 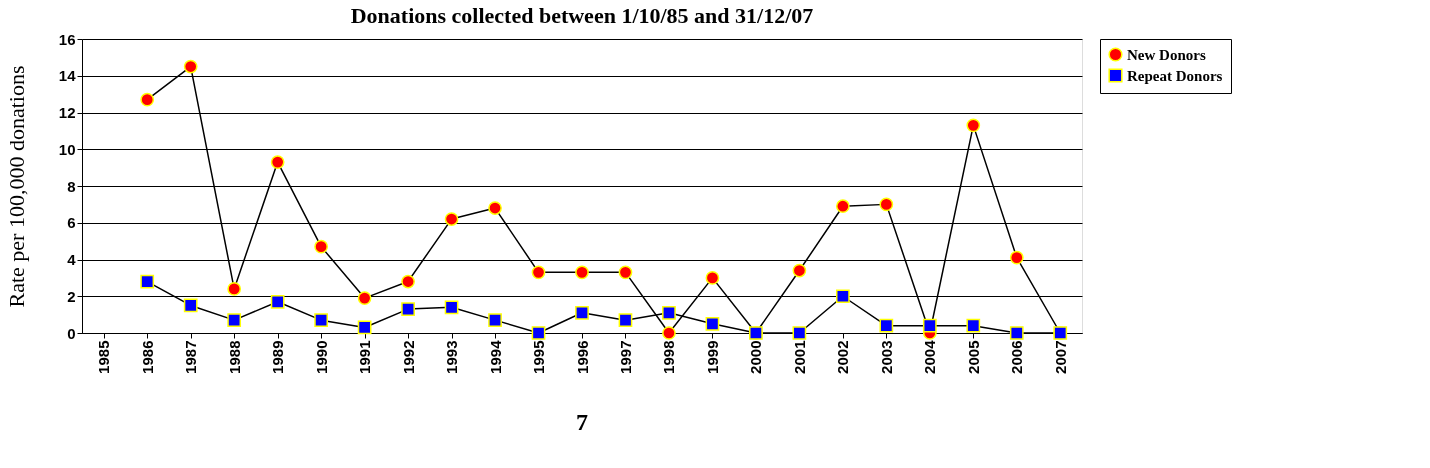 I want to click on x-tick-label: 2001, so click(x=799, y=357).